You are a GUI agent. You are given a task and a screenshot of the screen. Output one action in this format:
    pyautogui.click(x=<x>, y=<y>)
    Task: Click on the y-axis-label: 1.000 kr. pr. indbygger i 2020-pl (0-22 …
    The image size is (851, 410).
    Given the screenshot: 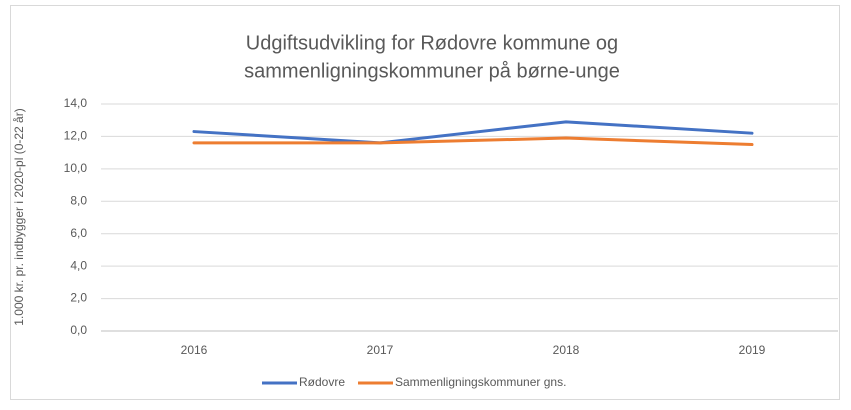 What is the action you would take?
    pyautogui.click(x=19, y=216)
    